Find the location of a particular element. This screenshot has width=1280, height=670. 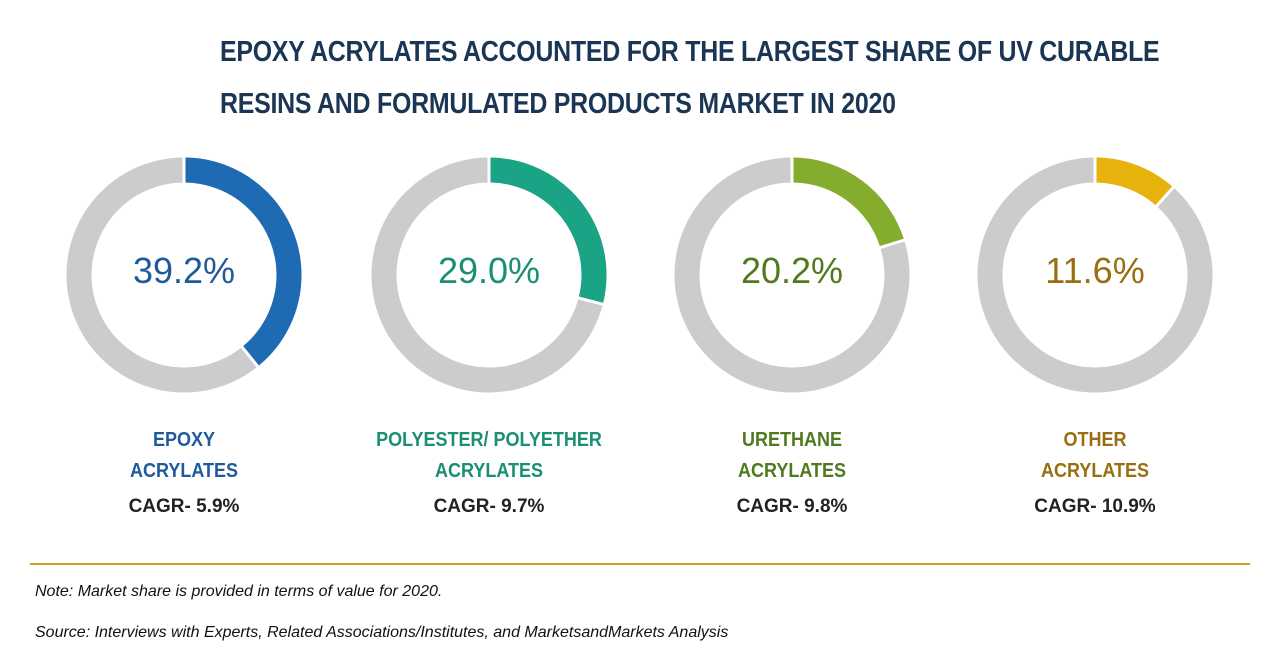

donut-3: 20.2% is located at coordinates (792, 275).